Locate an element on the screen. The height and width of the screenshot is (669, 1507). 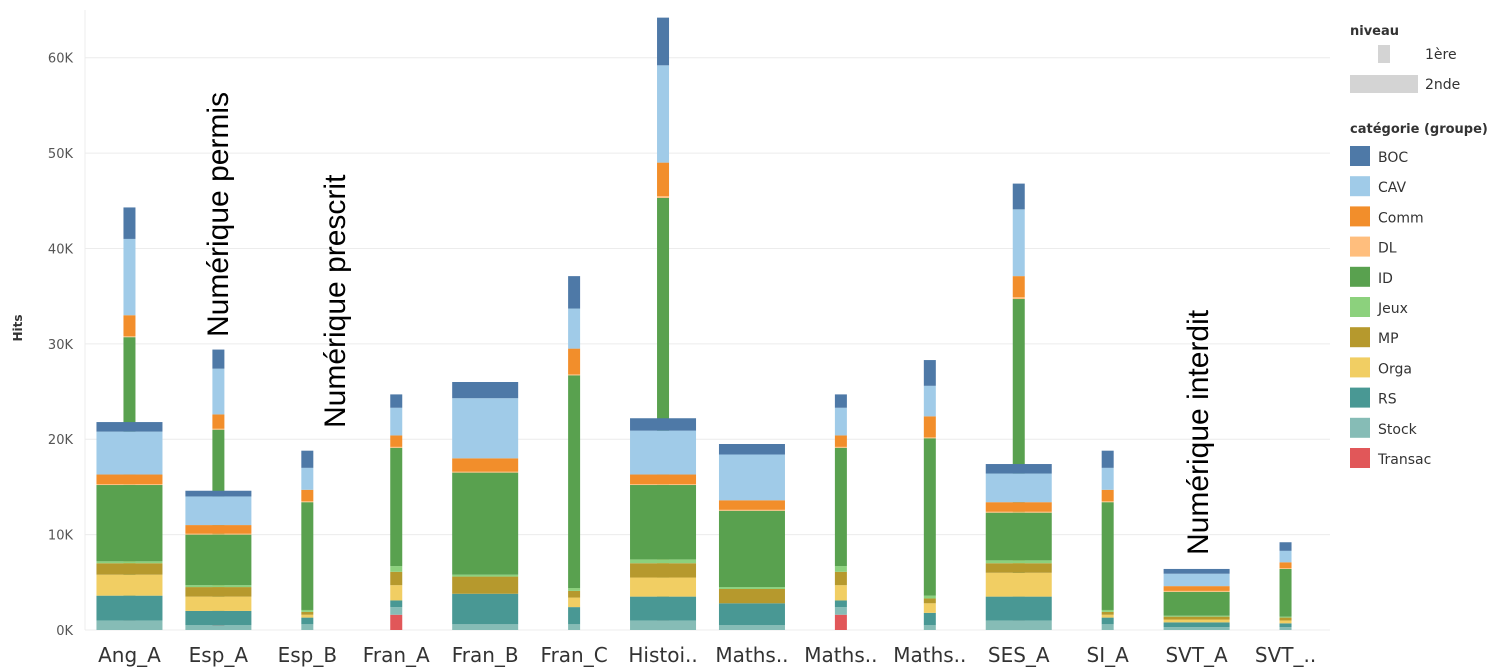
legend-label-cav: CAV is located at coordinates (1392, 188).